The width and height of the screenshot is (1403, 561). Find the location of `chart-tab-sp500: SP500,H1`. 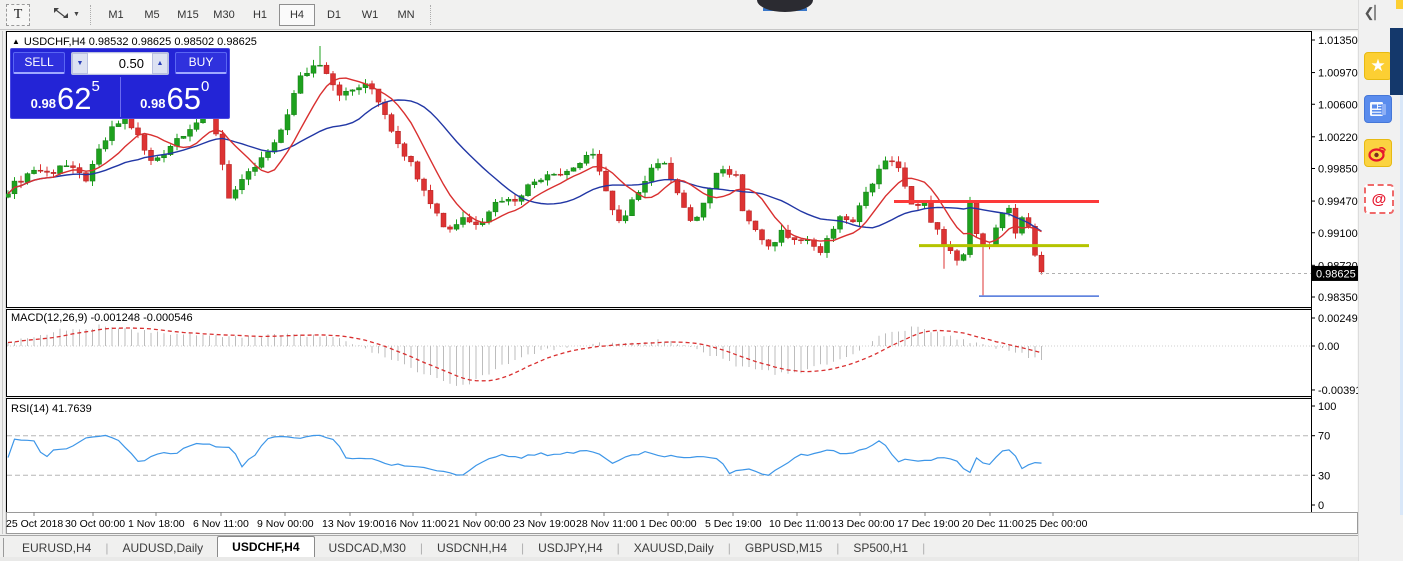

chart-tab-sp500: SP500,H1 is located at coordinates (881, 548).